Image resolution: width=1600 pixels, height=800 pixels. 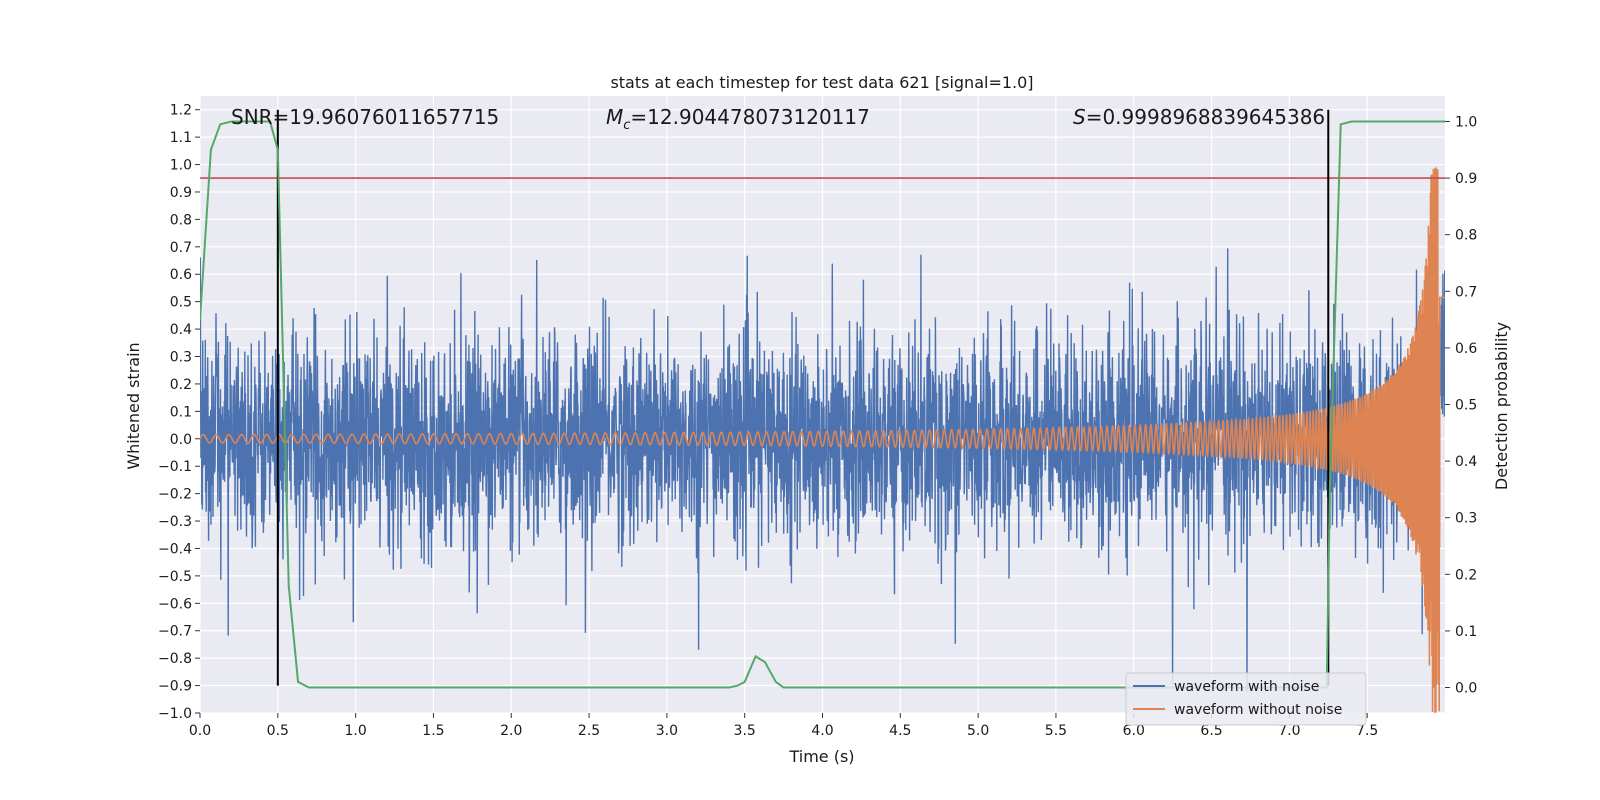 I want to click on right-y-tick-label: 1.0, so click(x=1466, y=122).